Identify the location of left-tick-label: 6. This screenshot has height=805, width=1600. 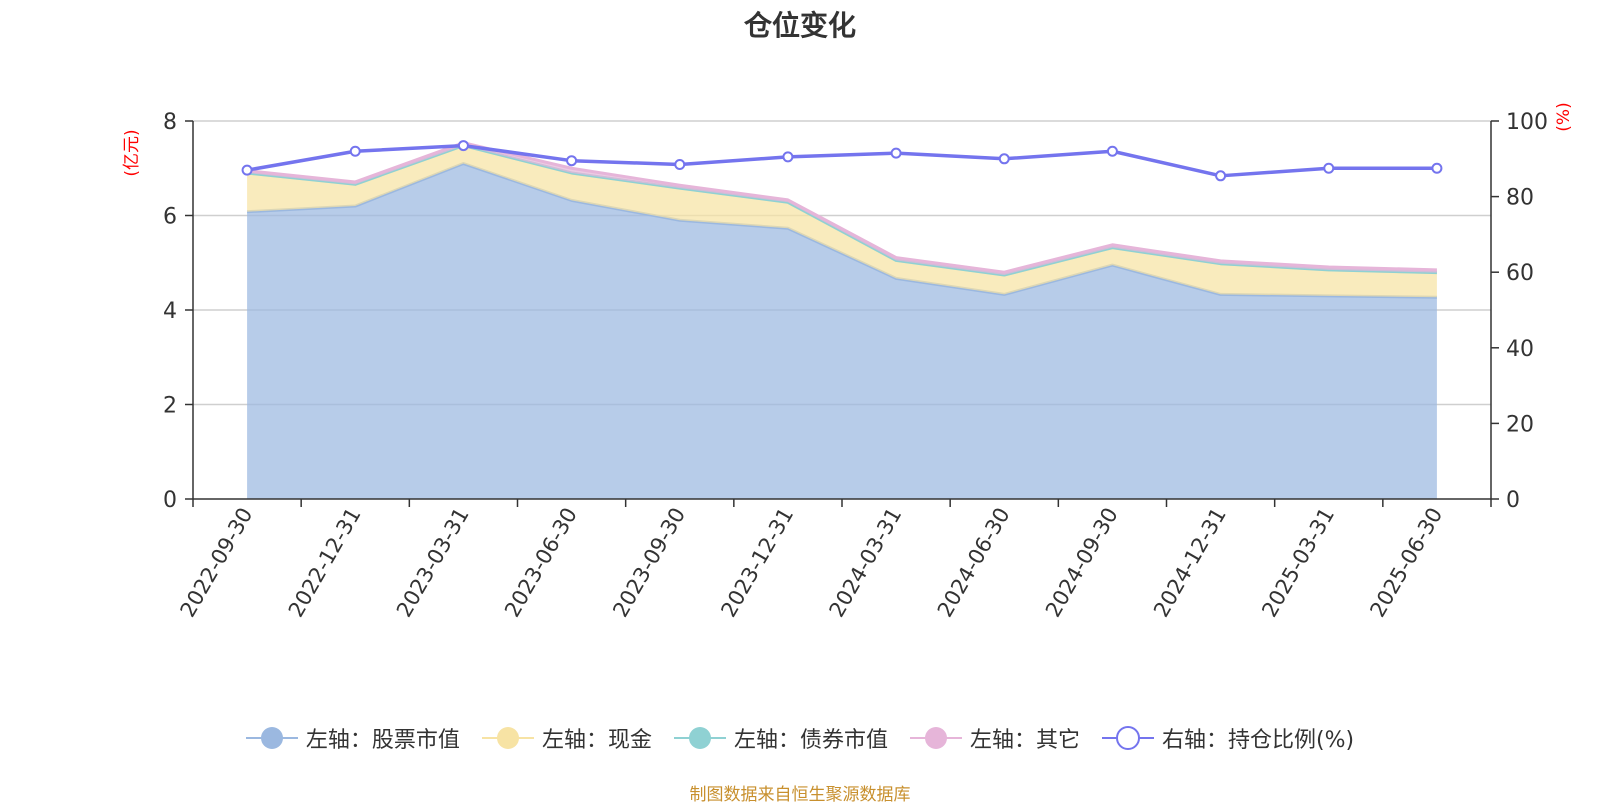
(170, 217).